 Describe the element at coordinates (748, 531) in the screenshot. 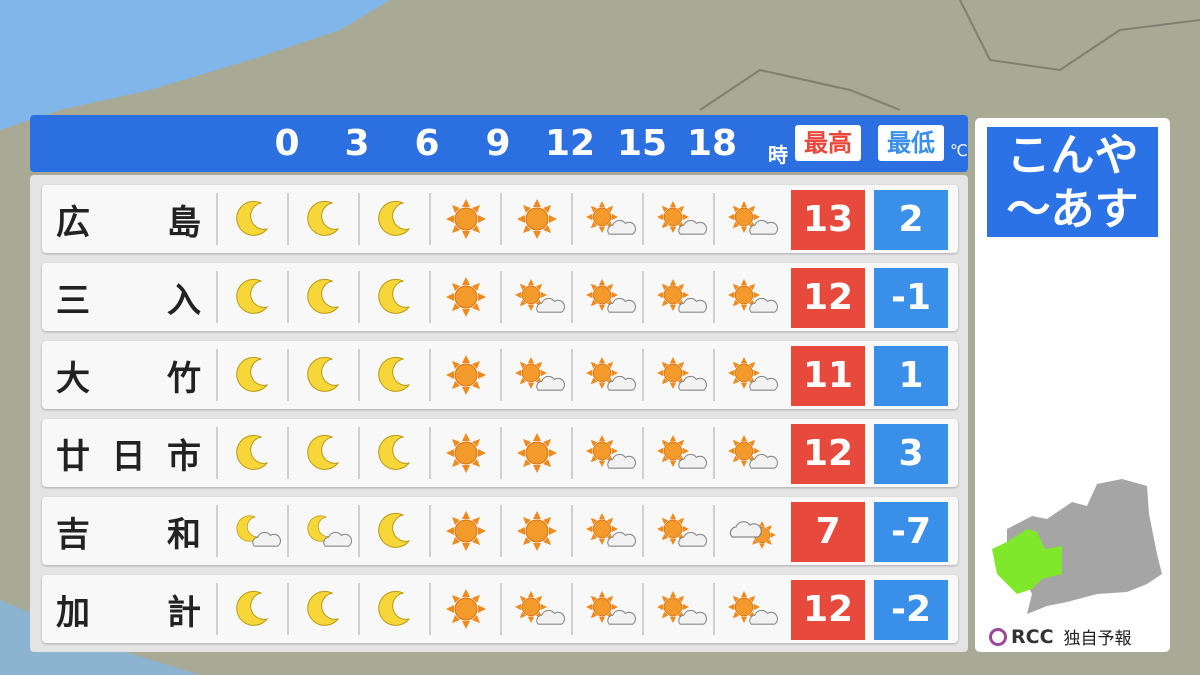

I see `cloud-sun-icon` at that location.